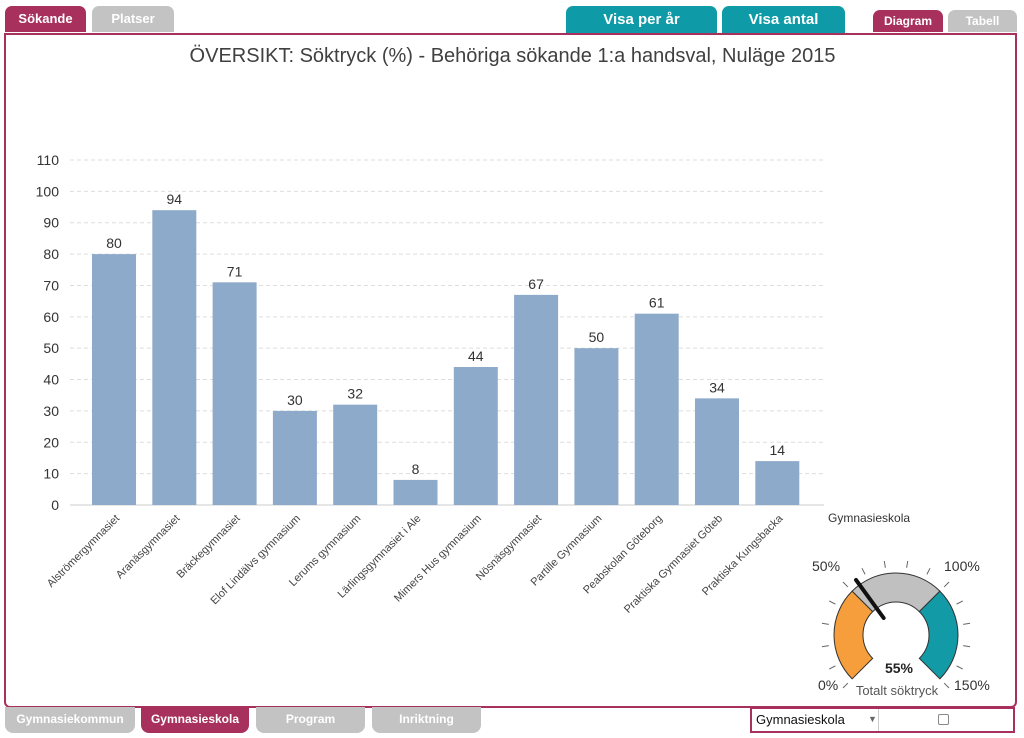 The width and height of the screenshot is (1024, 738). Describe the element at coordinates (45, 19) in the screenshot. I see `tab-sokande: Sökande` at that location.